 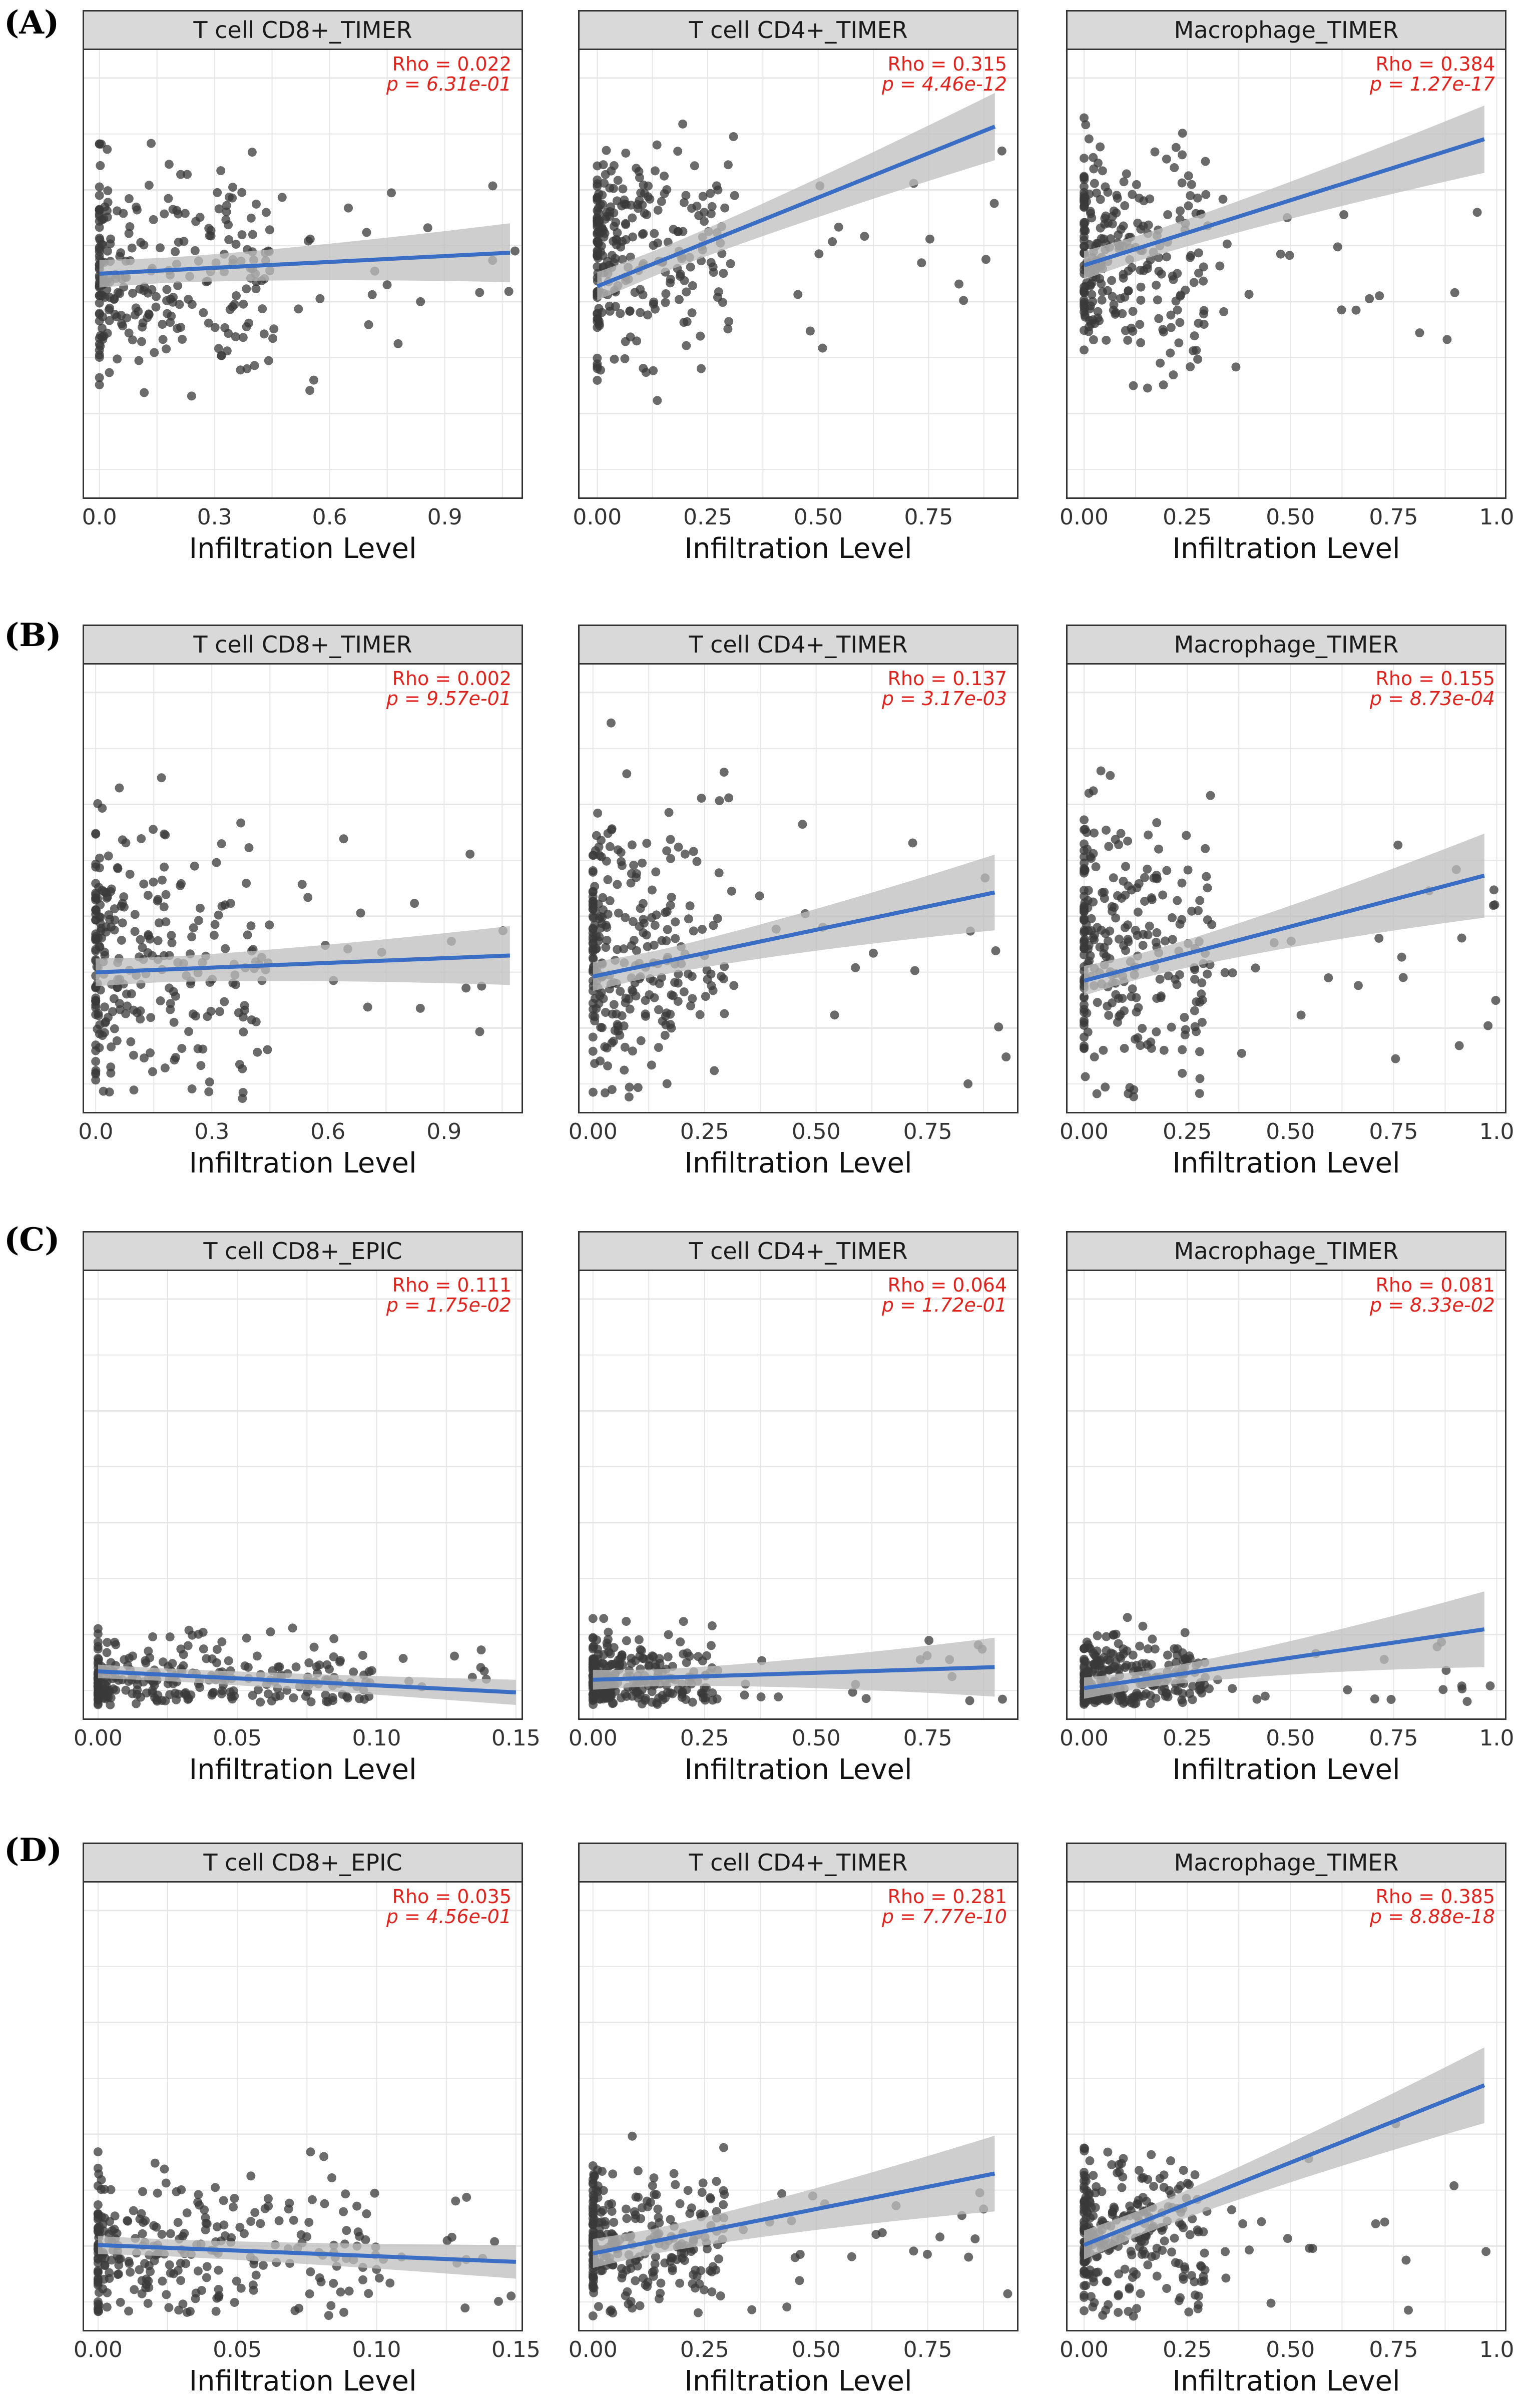 What do you see at coordinates (214, 517) in the screenshot?
I see `x-tick-label: 0.3` at bounding box center [214, 517].